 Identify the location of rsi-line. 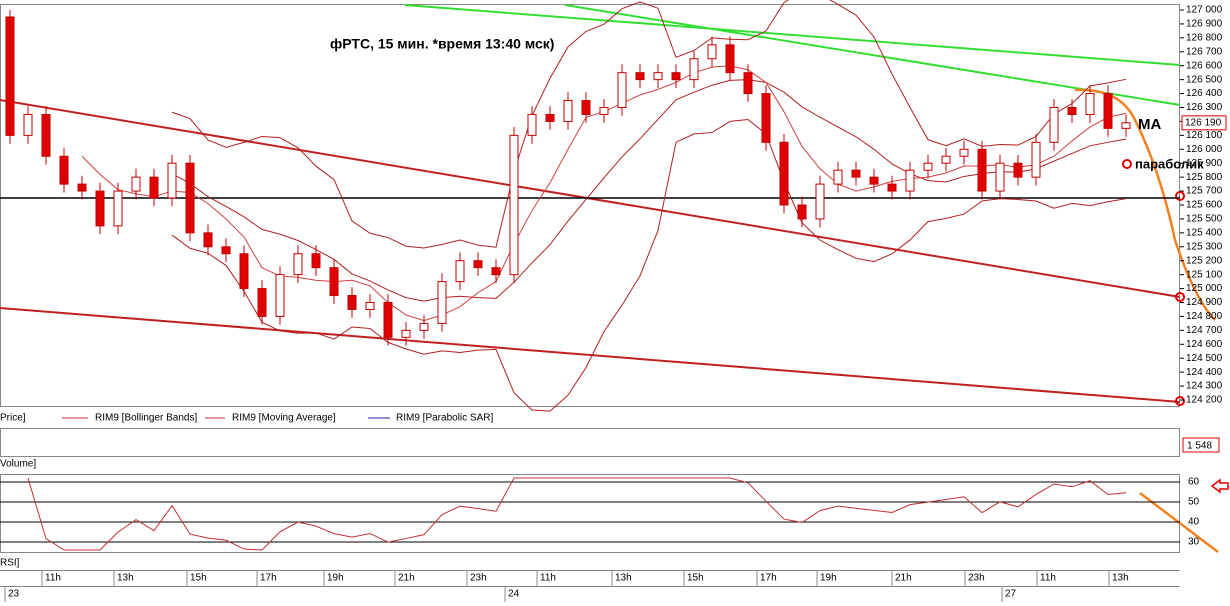
(577, 514).